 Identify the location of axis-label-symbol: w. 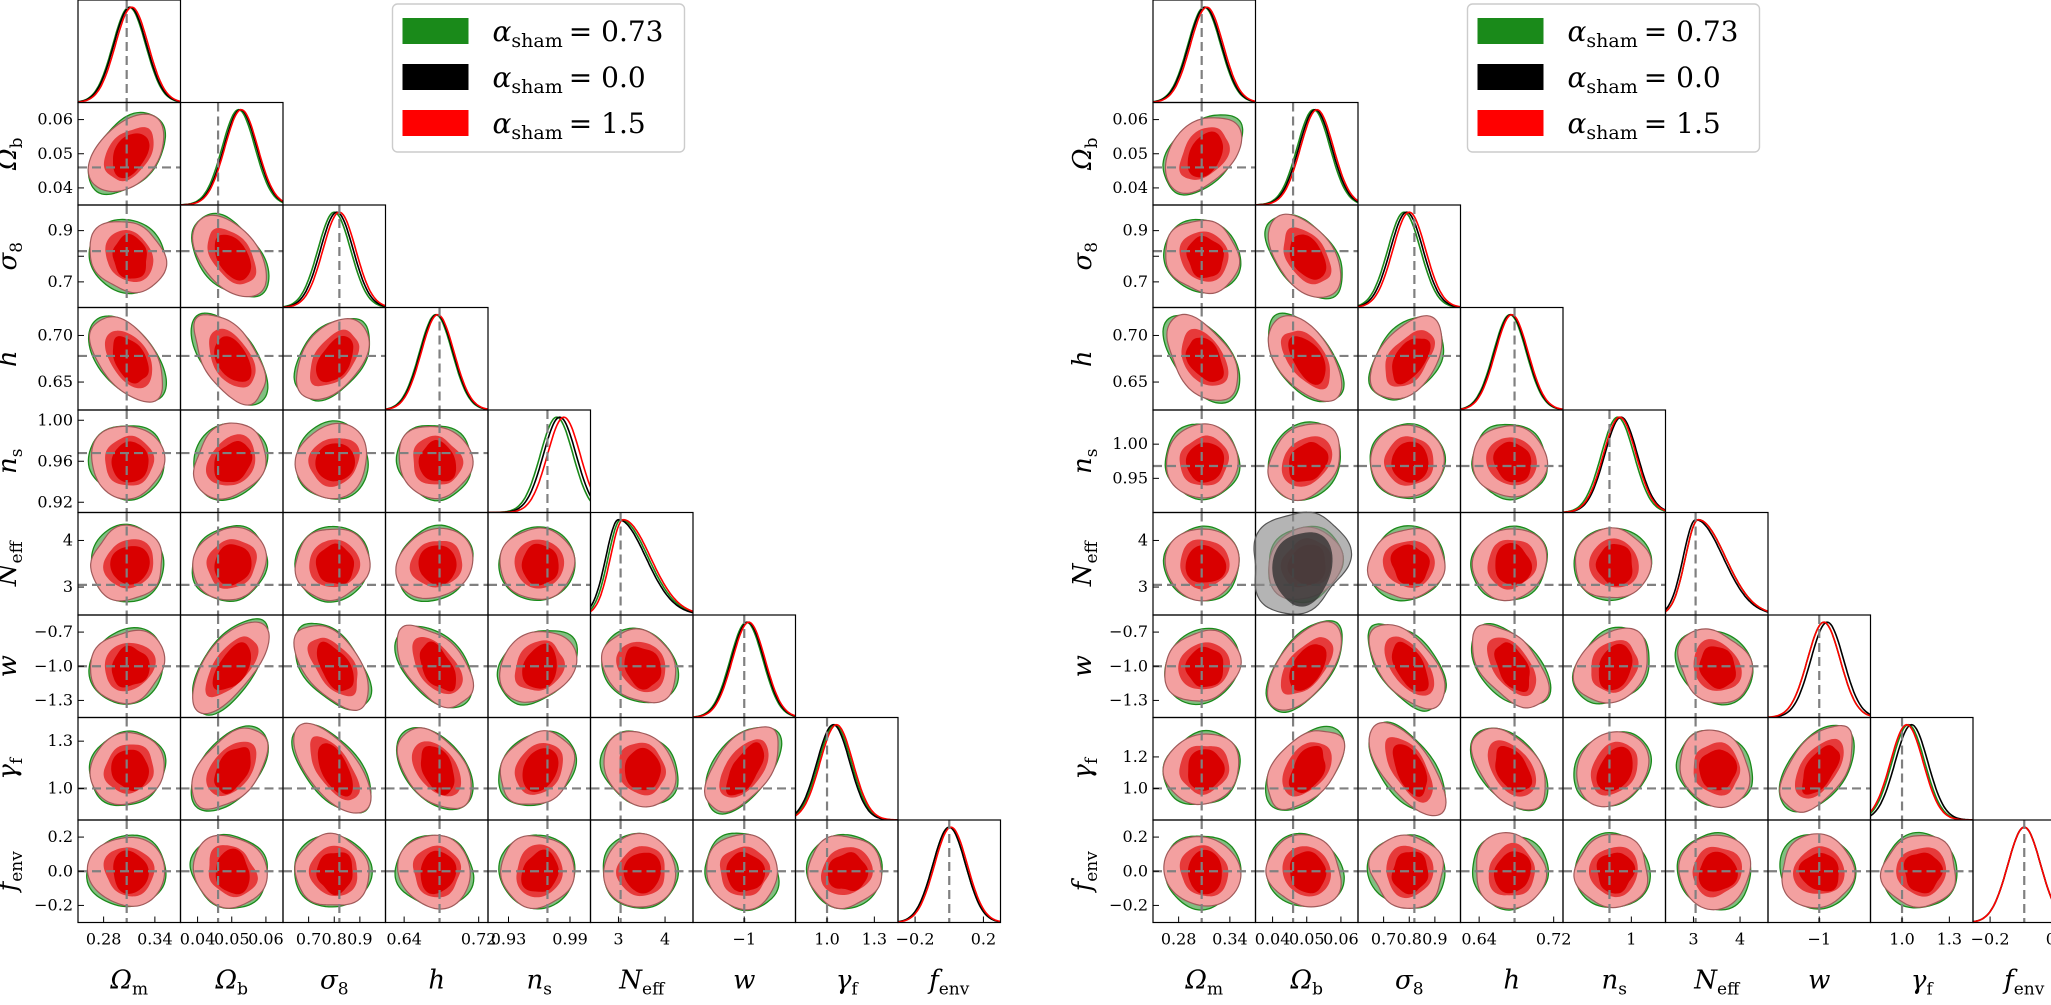
(1819, 981).